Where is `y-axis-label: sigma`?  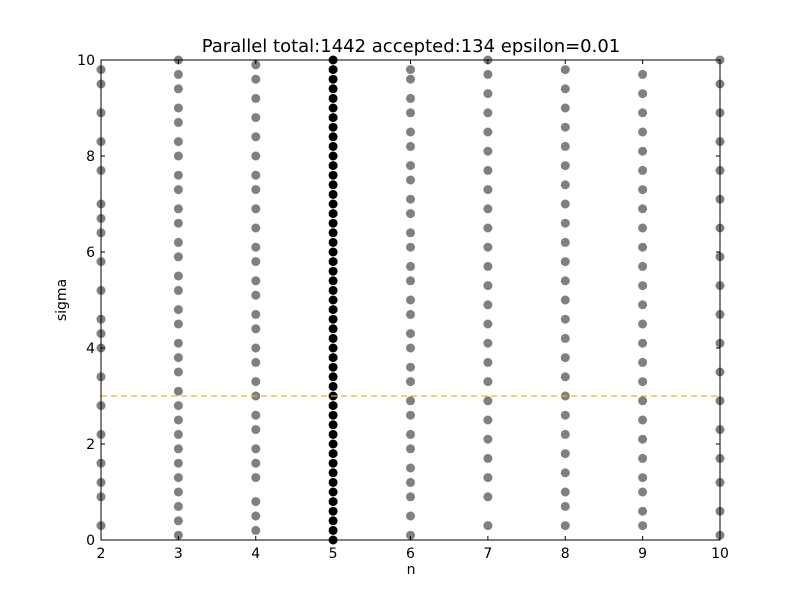
y-axis-label: sigma is located at coordinates (62, 300).